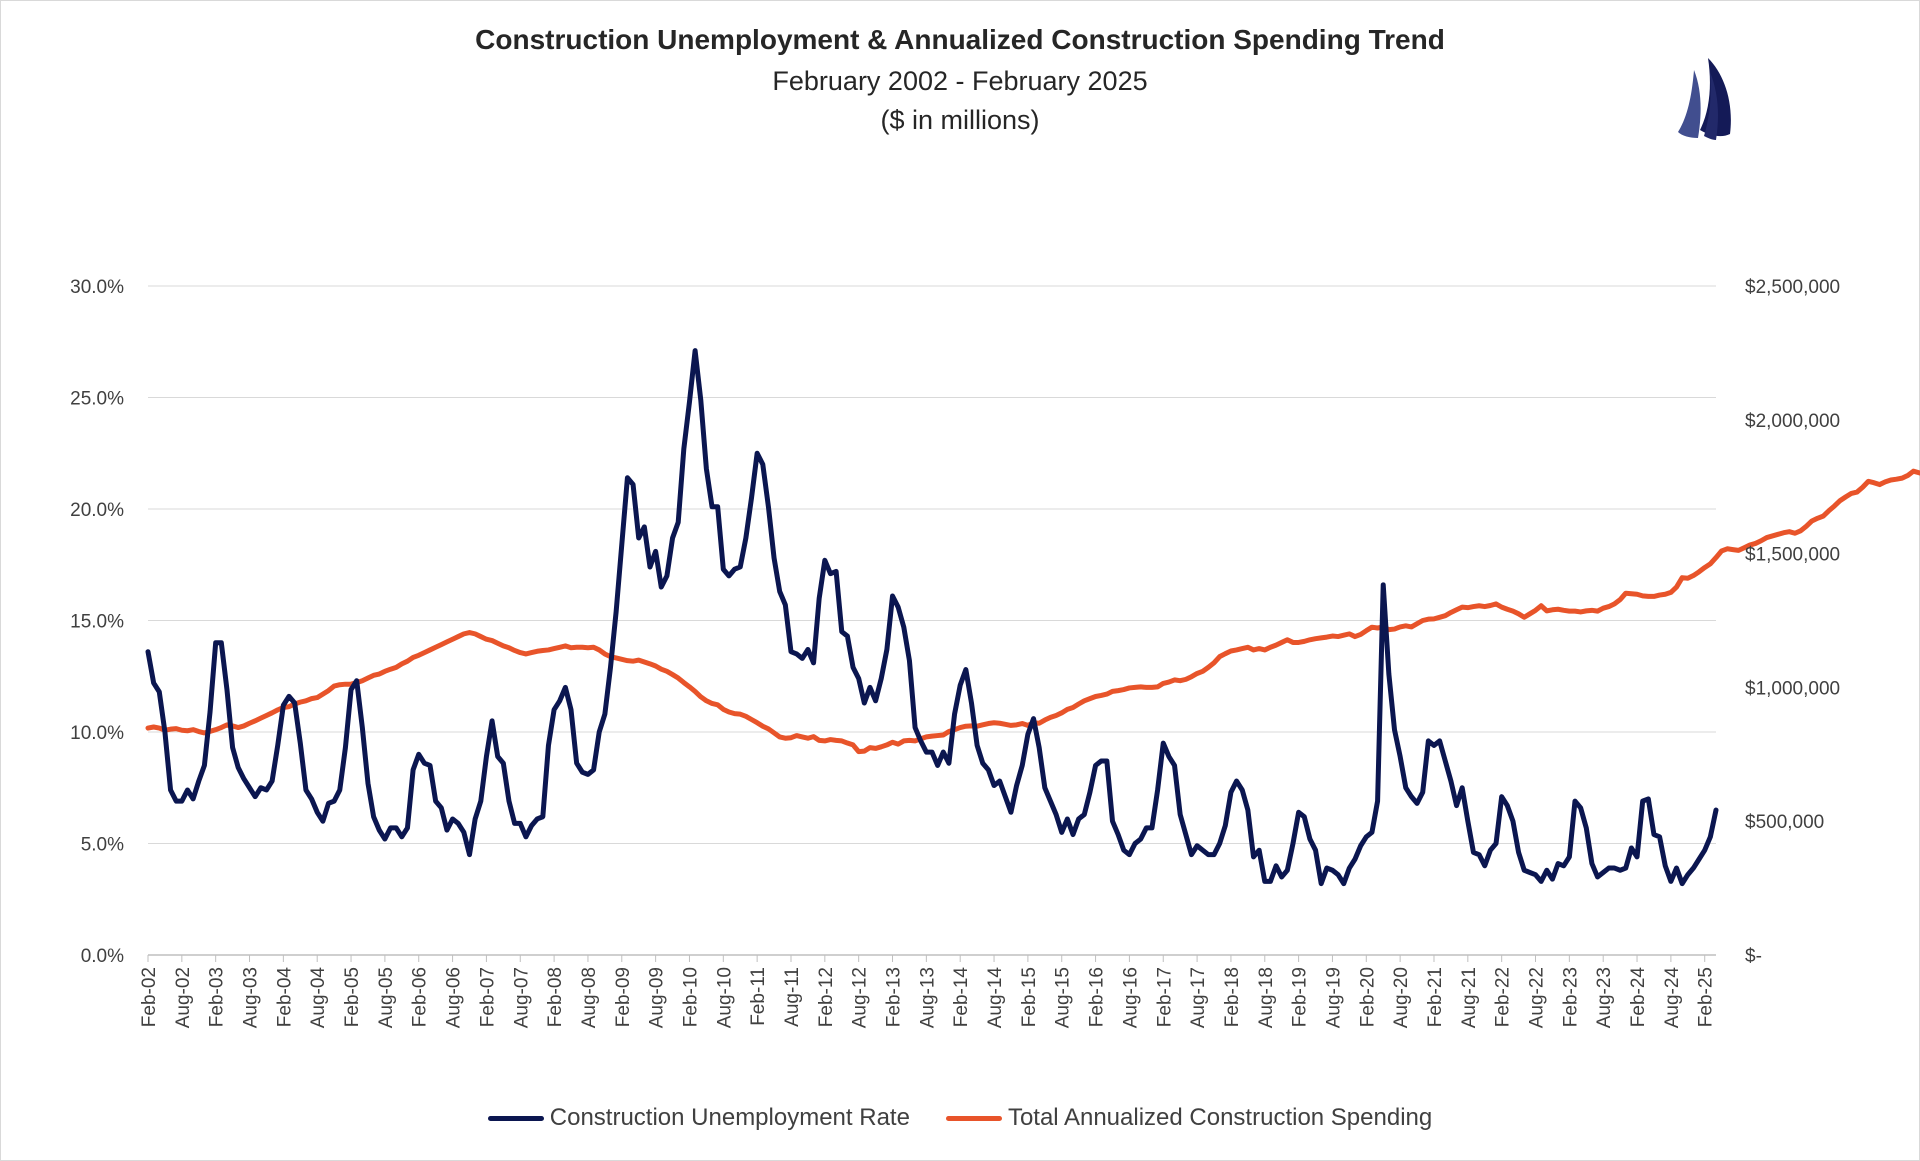  Describe the element at coordinates (894, 997) in the screenshot. I see `x-tick-label: Feb-13` at that location.